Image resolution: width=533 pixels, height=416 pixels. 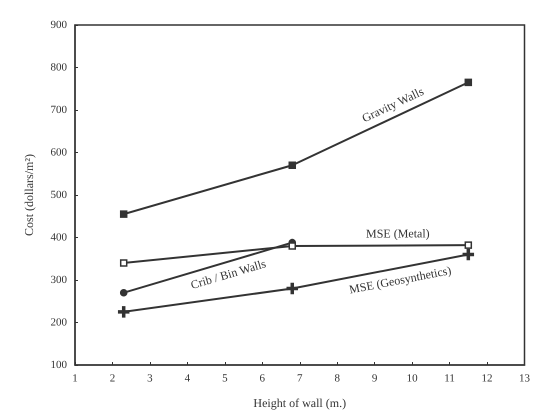 What do you see at coordinates (59, 195) in the screenshot?
I see `y-tick-label: 500` at bounding box center [59, 195].